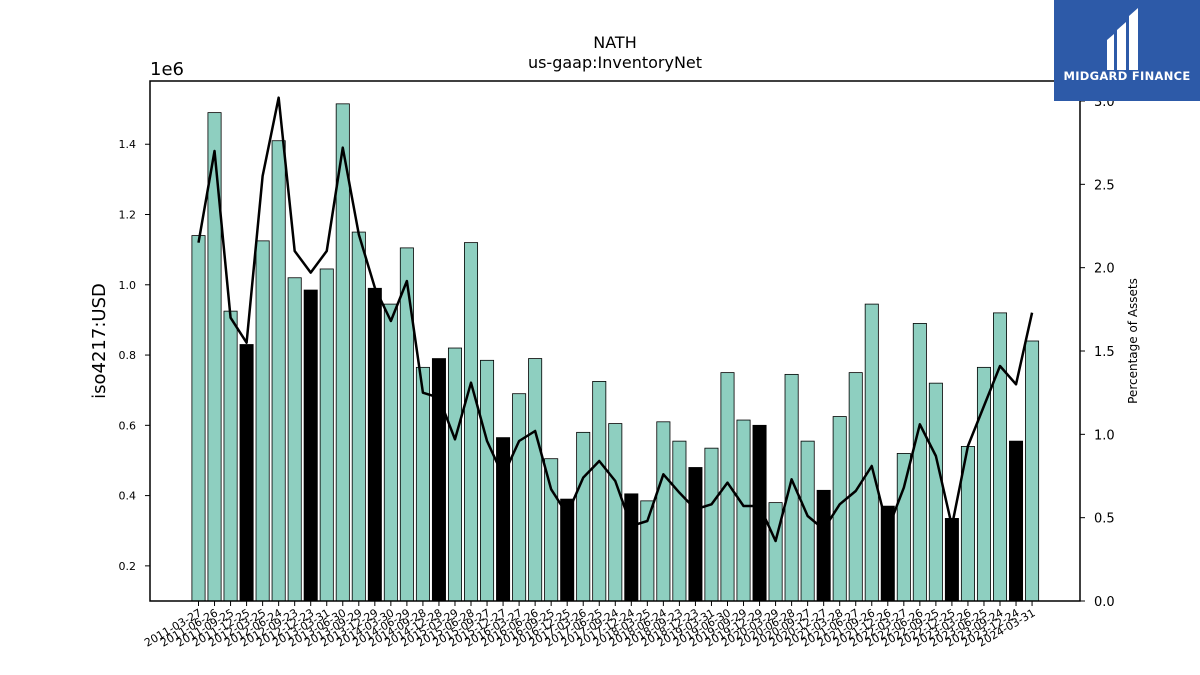  Describe the element at coordinates (1104, 352) in the screenshot. I see `y-right-tick-label: 1.5` at that location.